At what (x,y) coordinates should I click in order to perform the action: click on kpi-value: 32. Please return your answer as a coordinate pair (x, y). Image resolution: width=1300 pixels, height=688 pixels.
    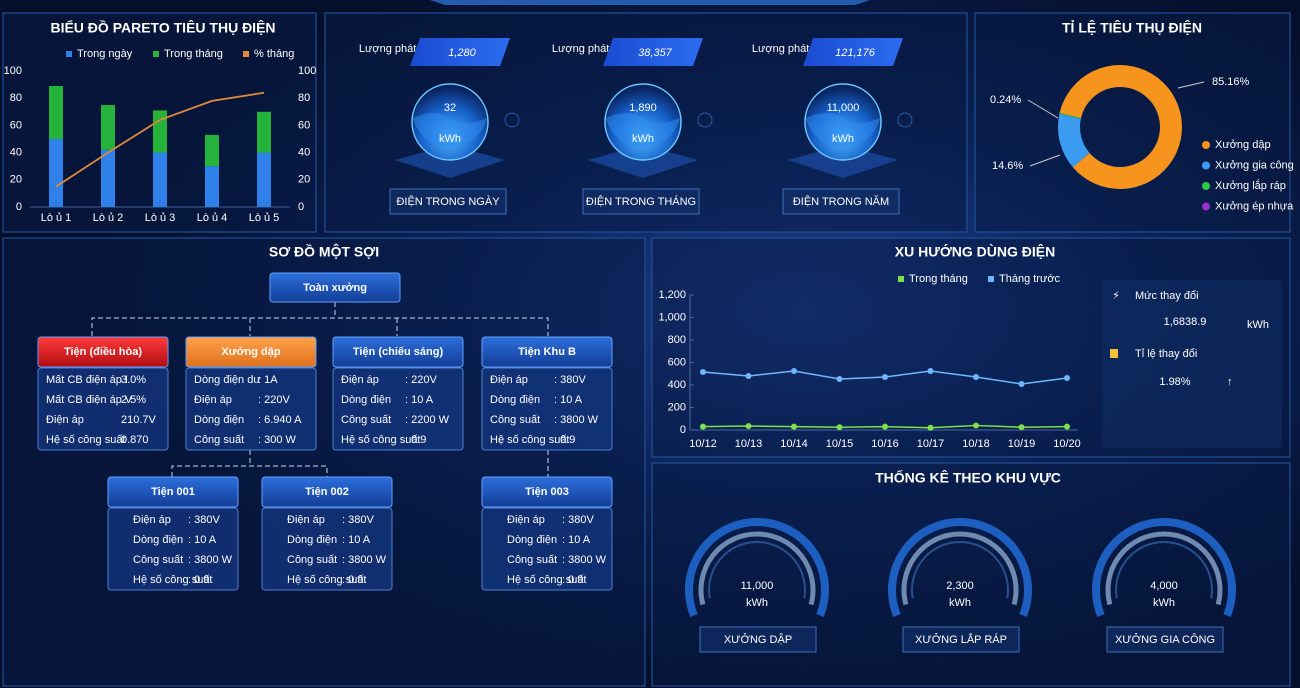
    Looking at the image, I should click on (450, 108).